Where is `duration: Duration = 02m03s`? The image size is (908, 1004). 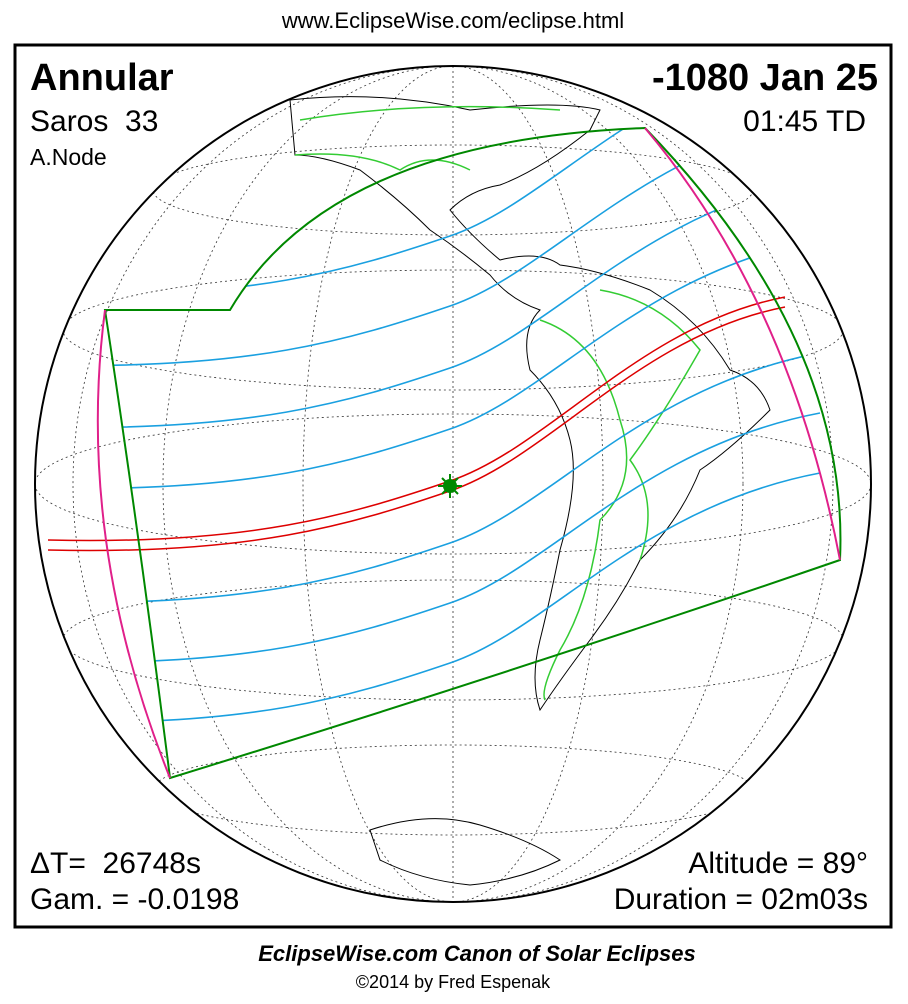 duration: Duration = 02m03s is located at coordinates (741, 899).